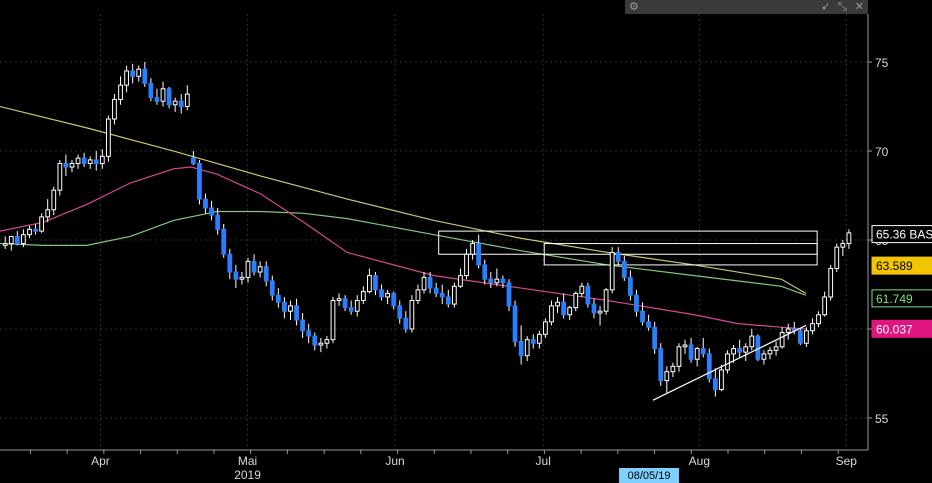 This screenshot has height=483, width=932. Describe the element at coordinates (882, 152) in the screenshot. I see `y-tick-label: 70` at that location.